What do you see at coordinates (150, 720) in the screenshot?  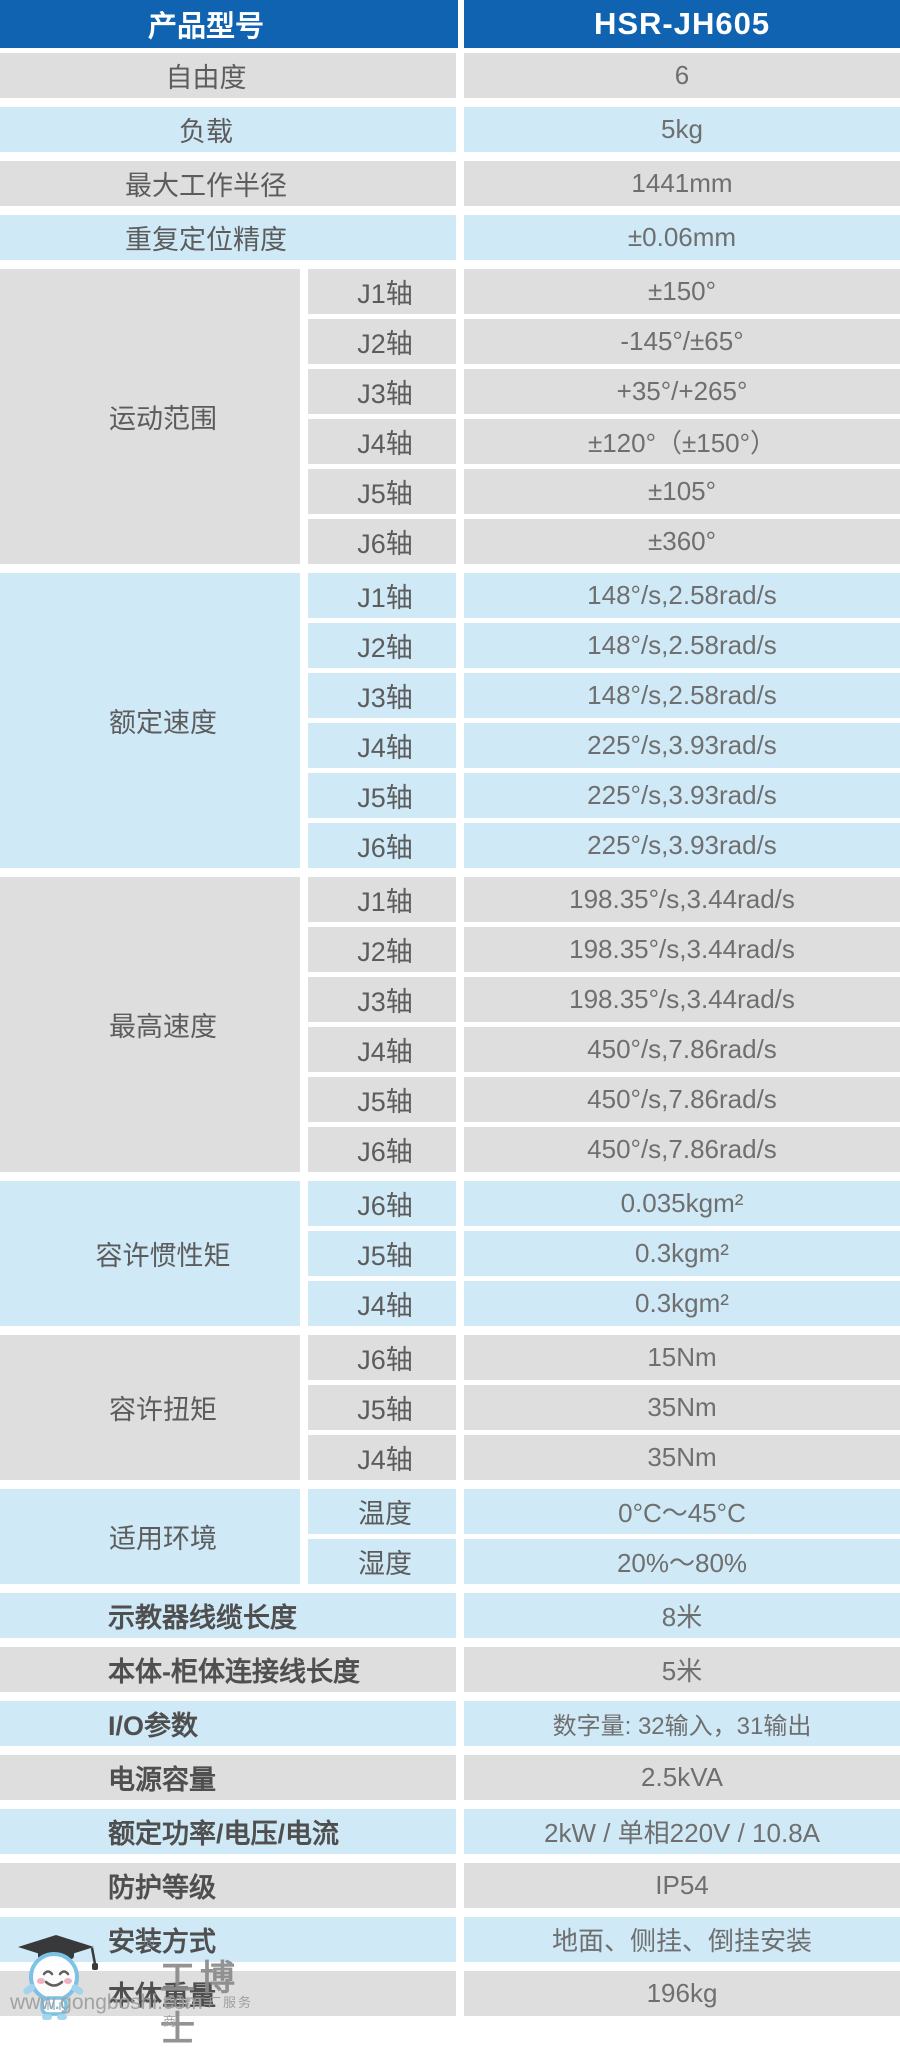 I see `row-group-label: 额定速度` at bounding box center [150, 720].